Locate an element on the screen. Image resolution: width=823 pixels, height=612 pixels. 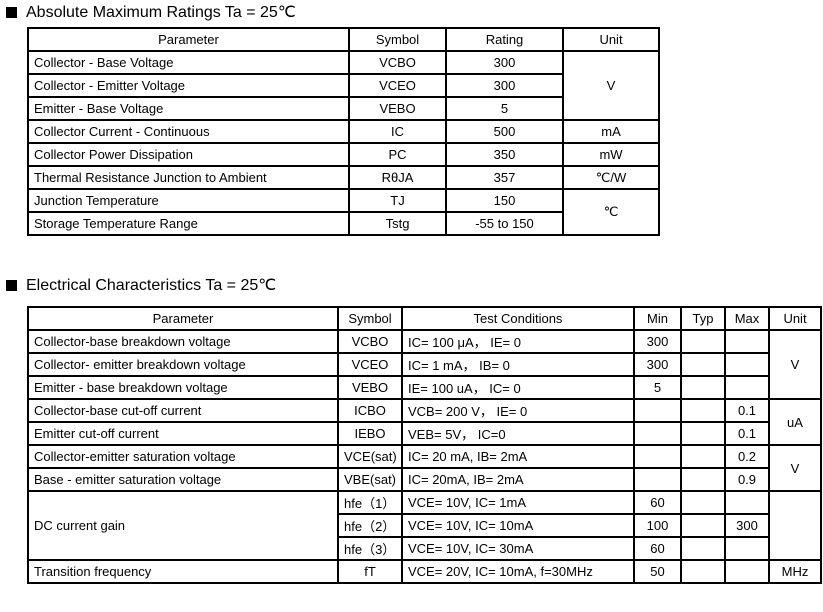
symbol-cell: VCE(sat) is located at coordinates (370, 456).